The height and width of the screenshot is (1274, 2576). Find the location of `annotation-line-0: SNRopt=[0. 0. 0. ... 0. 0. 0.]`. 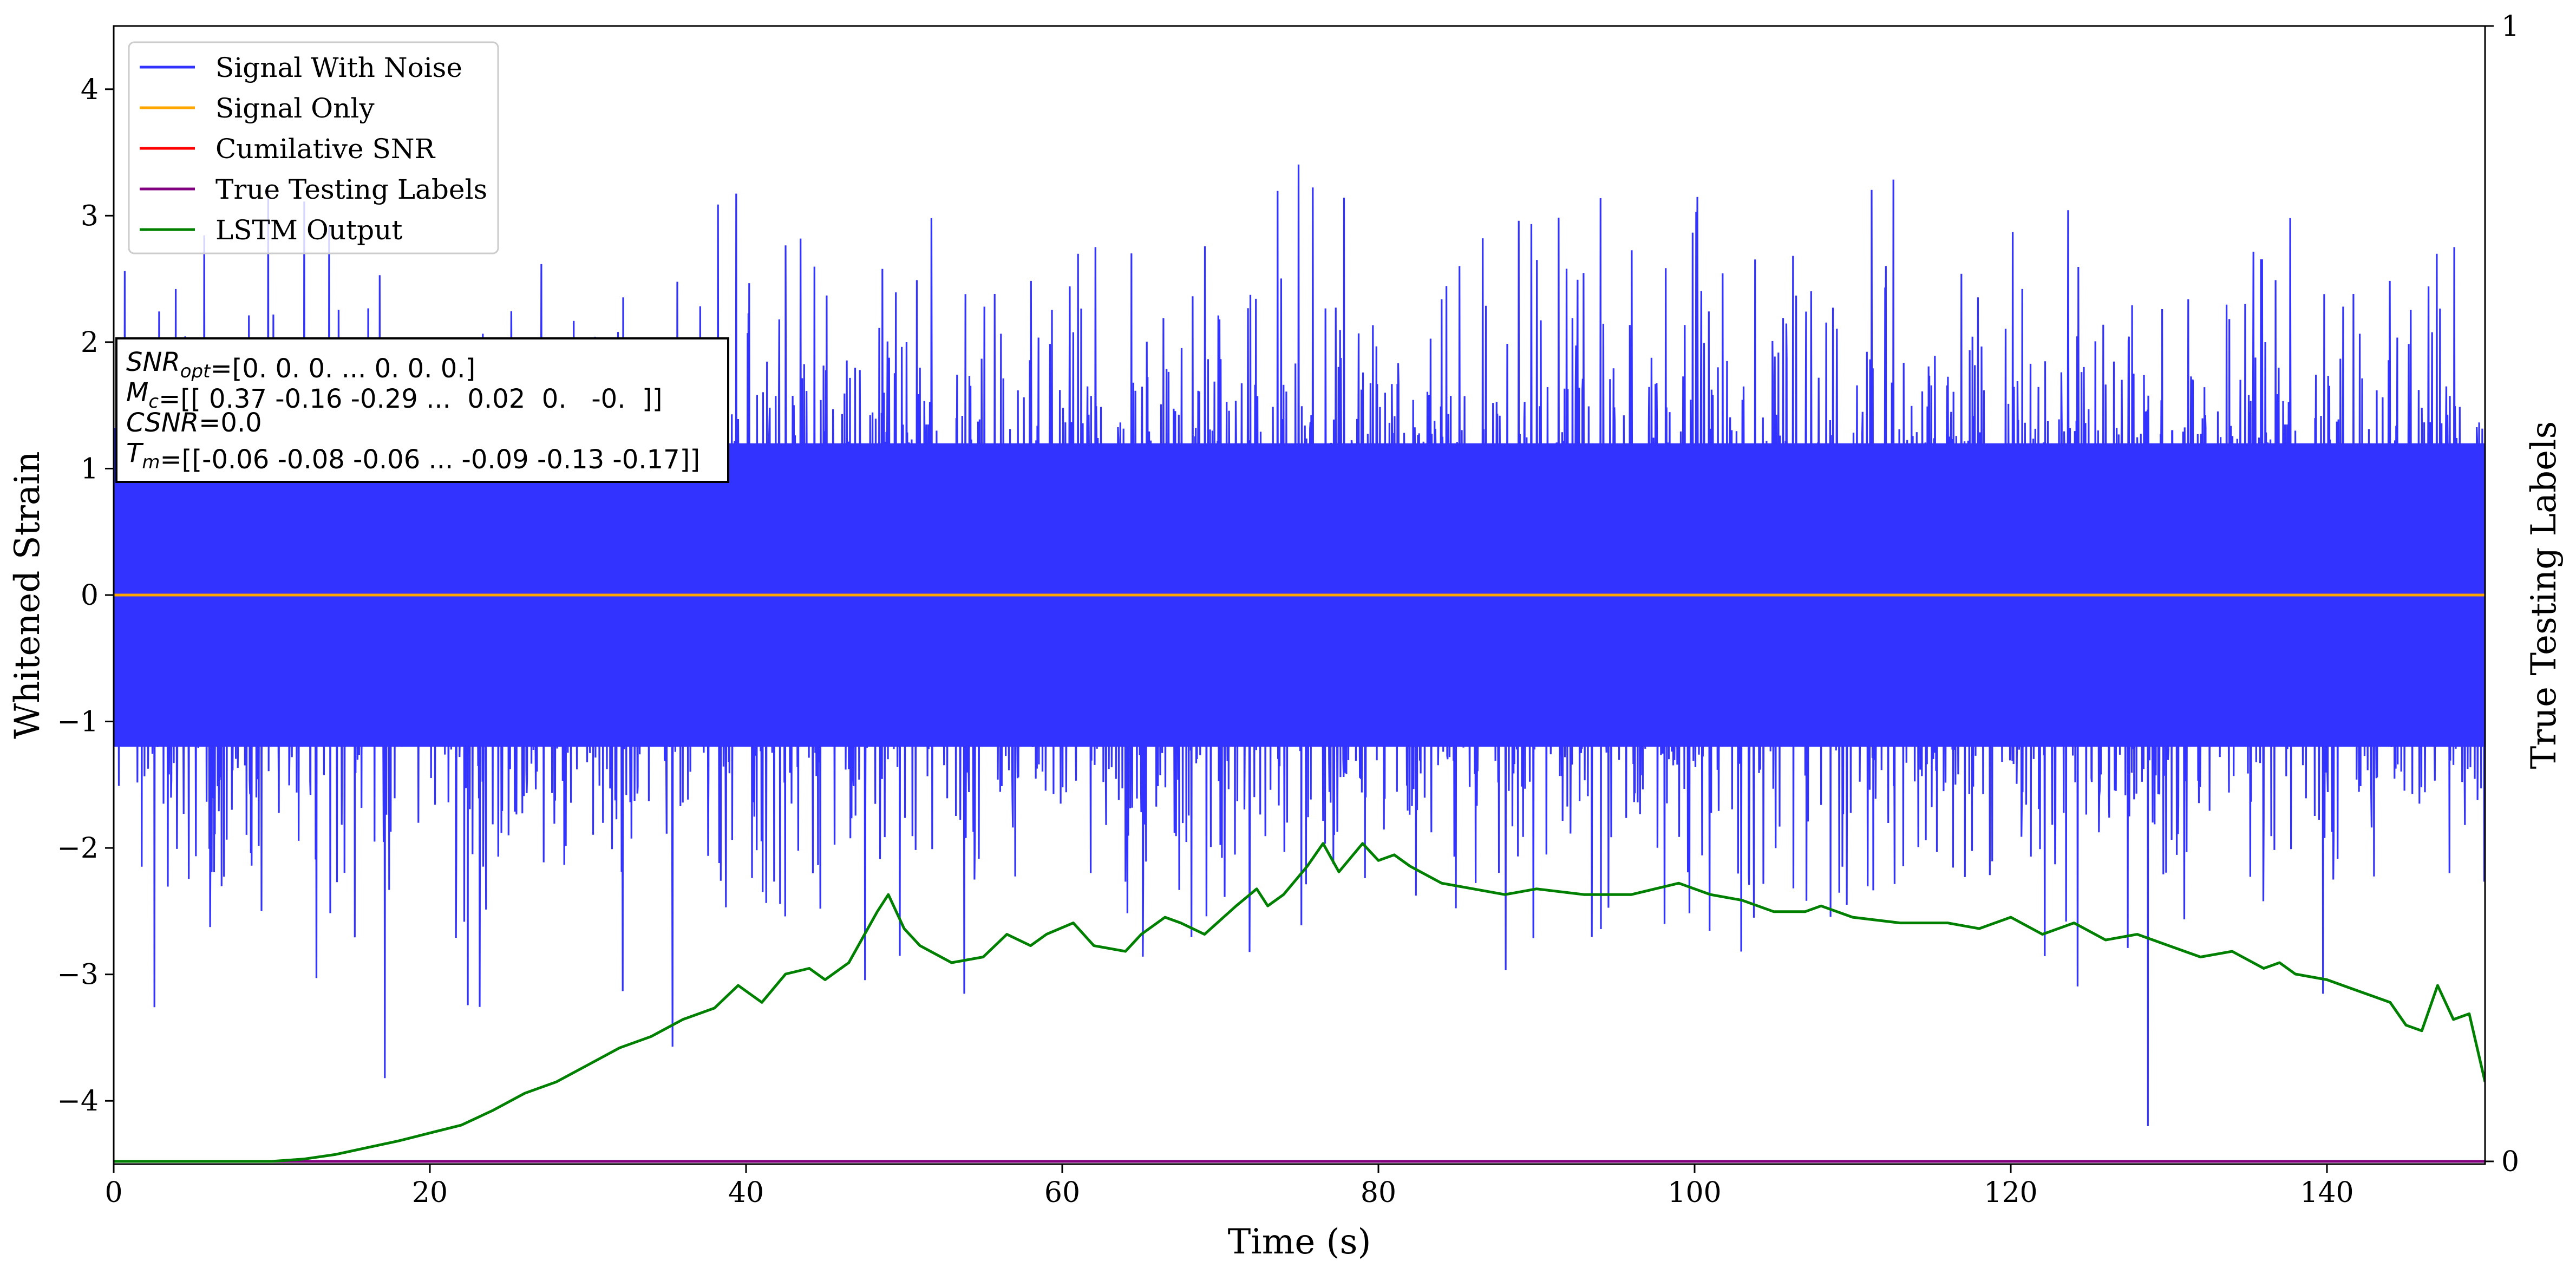

annotation-line-0: SNRopt=[0. 0. 0. ... 0. 0. 0.] is located at coordinates (300, 365).